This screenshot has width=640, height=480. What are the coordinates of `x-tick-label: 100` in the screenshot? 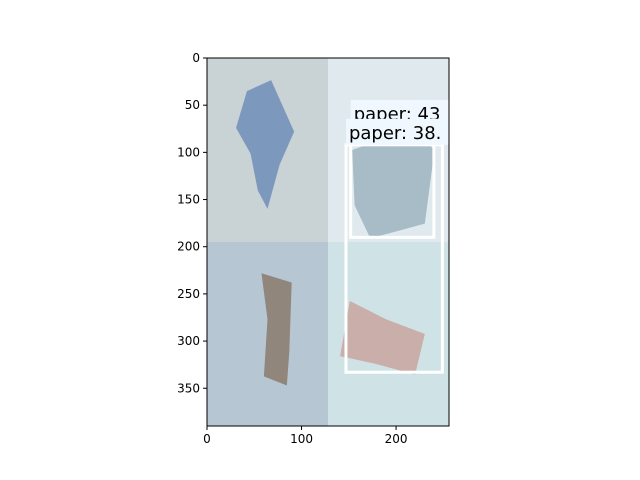 It's located at (301, 439).